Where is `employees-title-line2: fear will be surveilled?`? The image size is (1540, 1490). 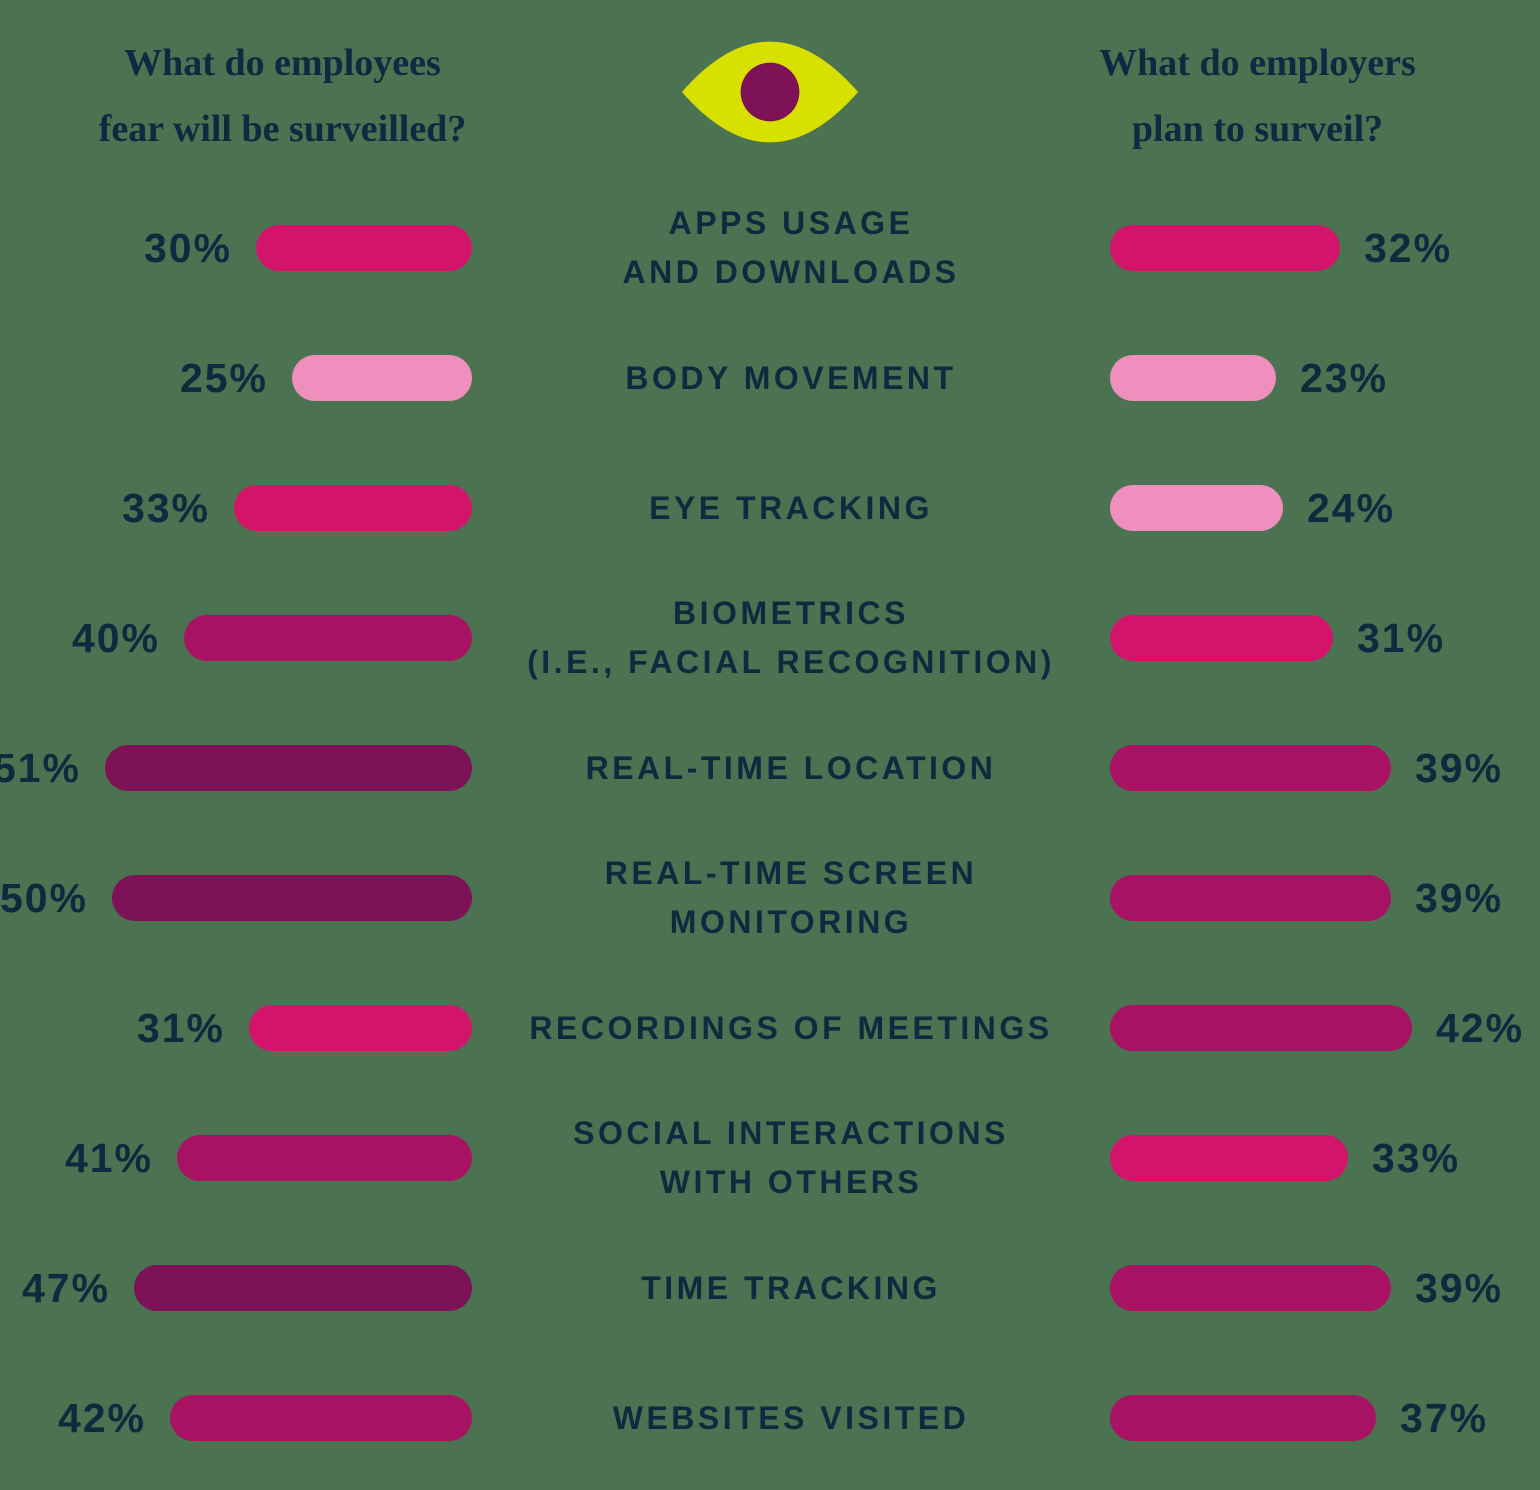
employees-title-line2: fear will be surveilled? is located at coordinates (282, 129).